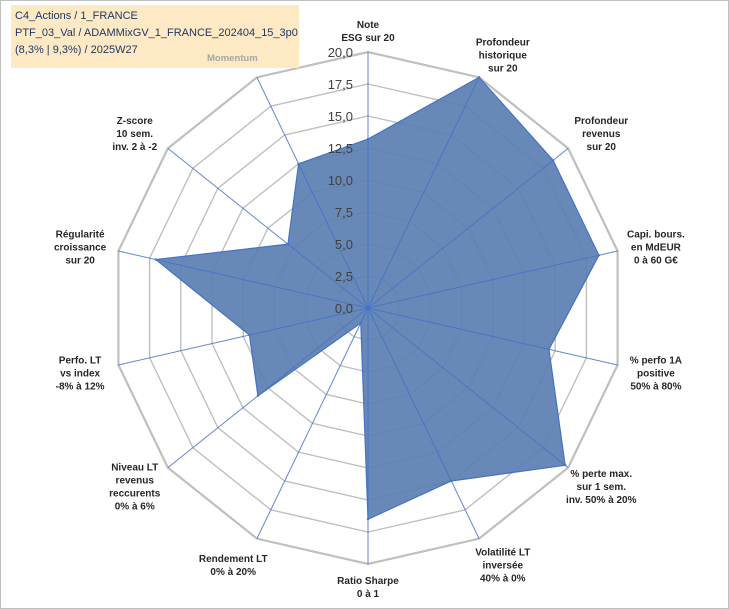 The height and width of the screenshot is (609, 729). What do you see at coordinates (340, 116) in the screenshot?
I see `tick-label: 15,0` at bounding box center [340, 116].